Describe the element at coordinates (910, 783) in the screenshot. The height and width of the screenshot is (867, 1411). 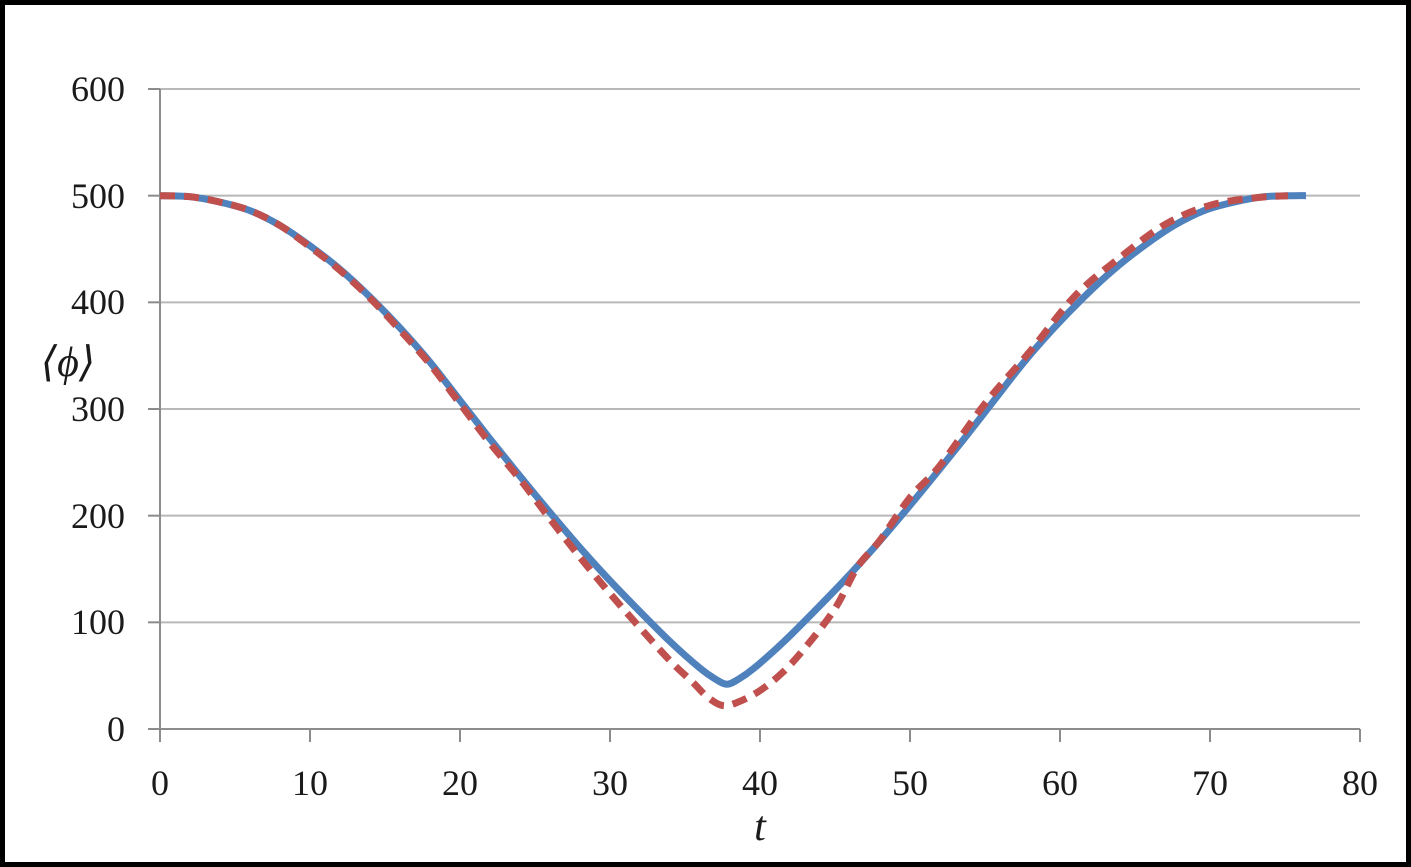
I see `x-tick-label-50: 50` at that location.